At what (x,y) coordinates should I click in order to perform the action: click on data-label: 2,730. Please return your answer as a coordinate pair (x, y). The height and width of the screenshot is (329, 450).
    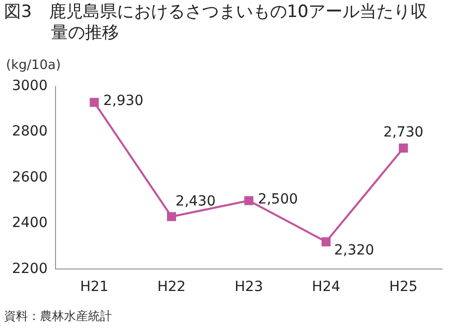
    Looking at the image, I should click on (403, 132).